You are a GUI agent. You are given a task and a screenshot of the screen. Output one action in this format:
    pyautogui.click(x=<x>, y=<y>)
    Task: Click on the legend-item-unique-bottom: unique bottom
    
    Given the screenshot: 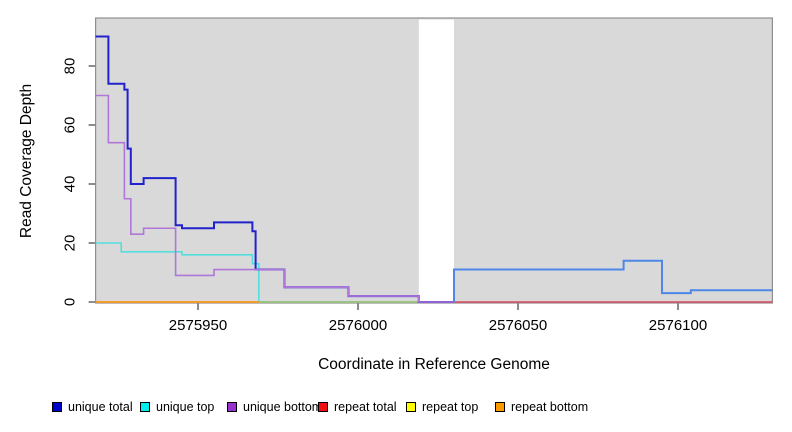 What is the action you would take?
    pyautogui.click(x=274, y=407)
    